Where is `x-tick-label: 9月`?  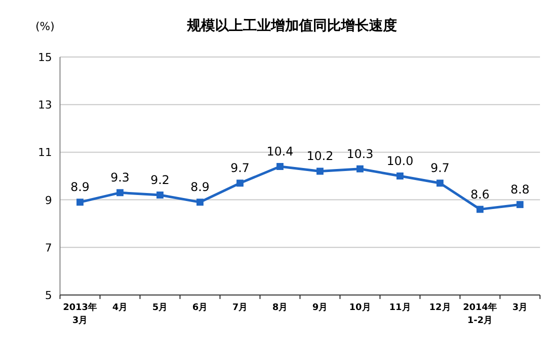
x-tick-label: 9月 is located at coordinates (320, 307).